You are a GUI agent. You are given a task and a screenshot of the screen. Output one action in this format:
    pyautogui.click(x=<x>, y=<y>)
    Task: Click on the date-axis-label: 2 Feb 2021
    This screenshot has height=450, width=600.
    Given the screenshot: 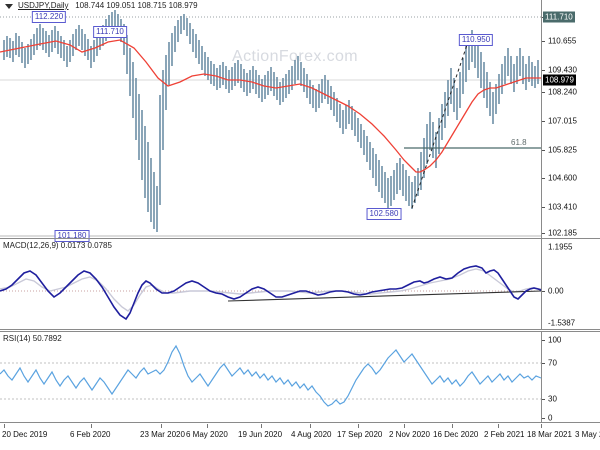 What is the action you would take?
    pyautogui.click(x=504, y=434)
    